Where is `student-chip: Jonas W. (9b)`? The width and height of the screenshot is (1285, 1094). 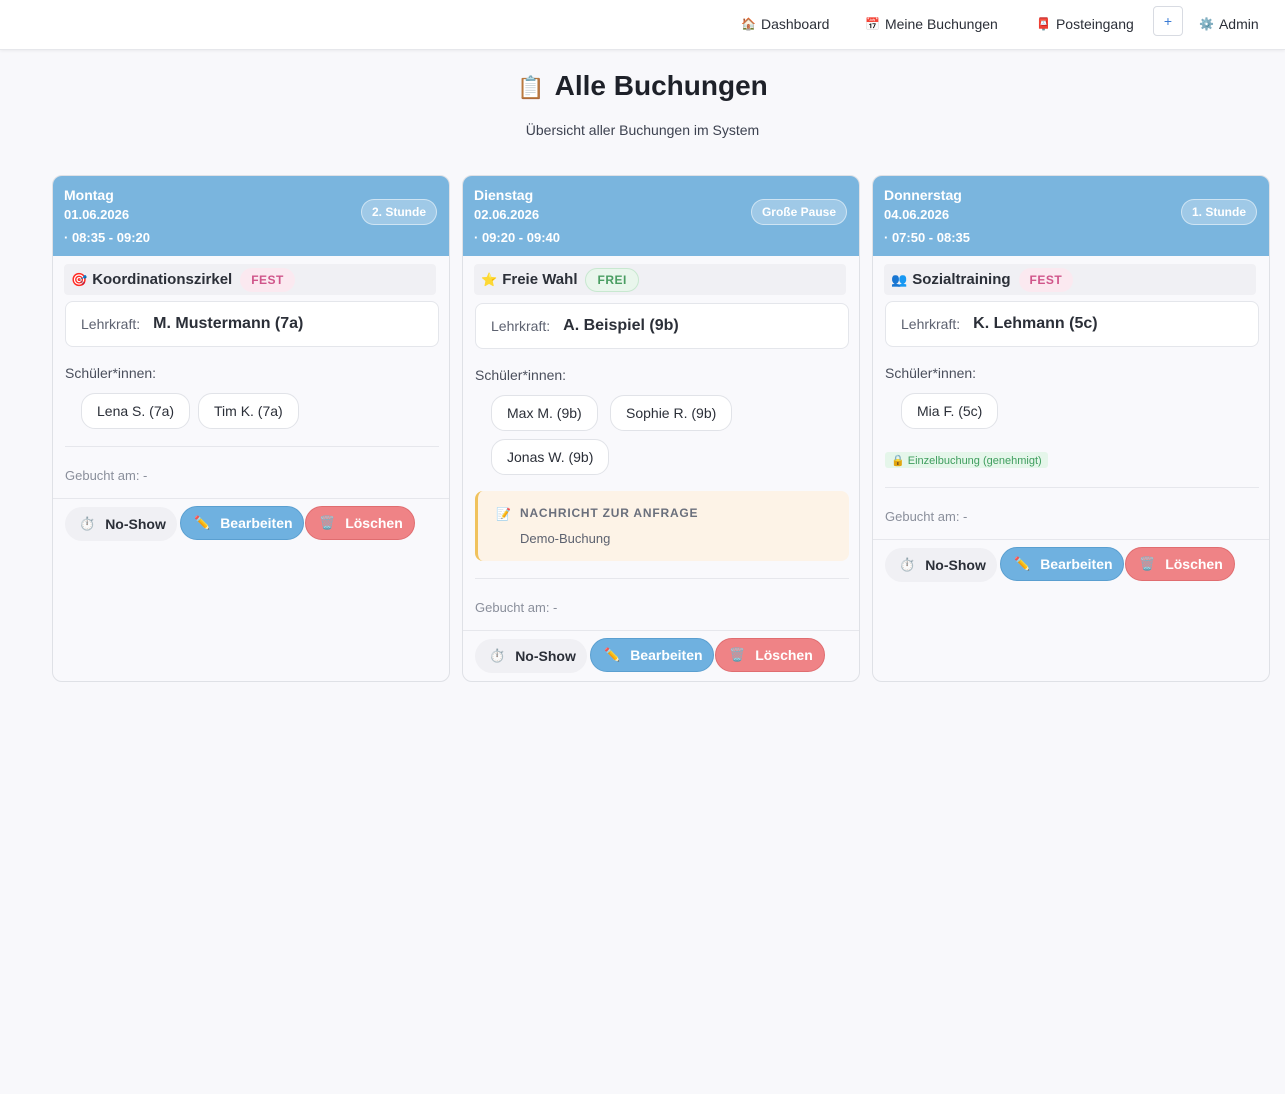
student-chip: Jonas W. (9b) is located at coordinates (550, 457).